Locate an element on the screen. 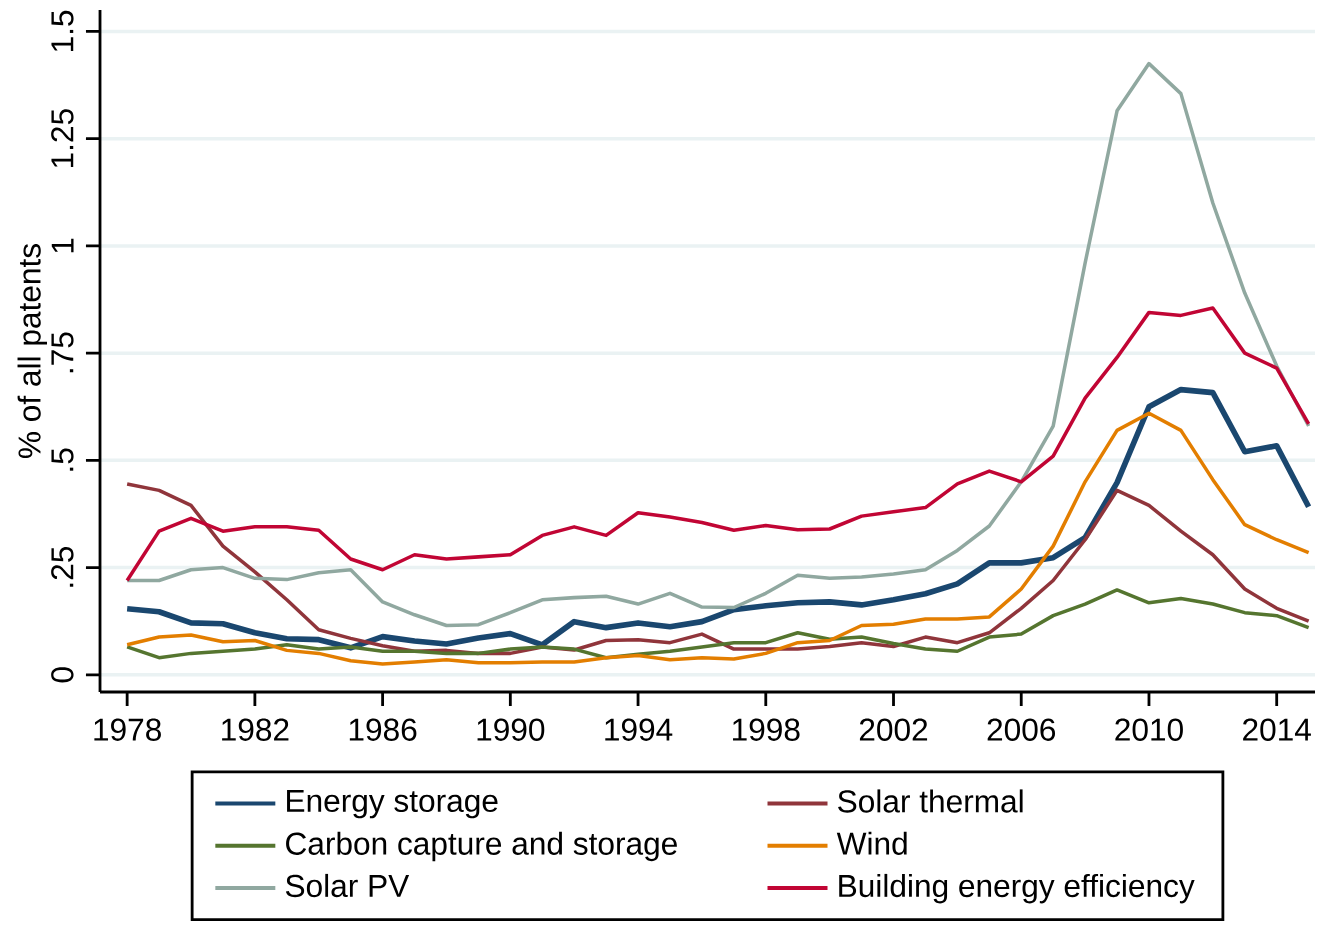 The width and height of the screenshot is (1320, 936). legend-label: Building energy efficiency is located at coordinates (1017, 888).